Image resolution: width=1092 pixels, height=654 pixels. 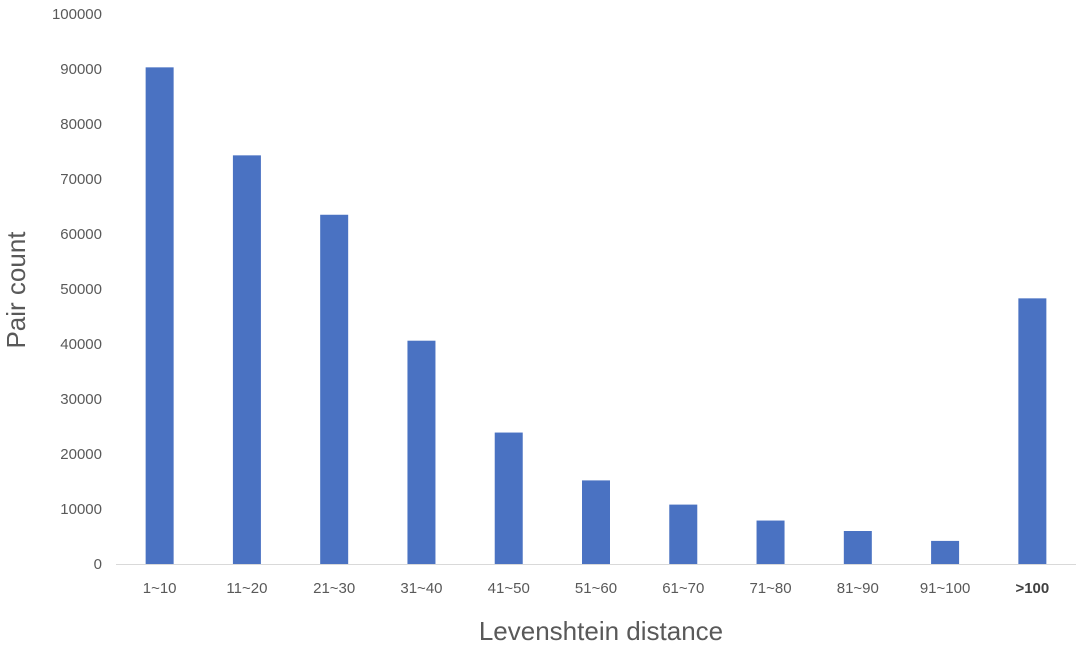 What do you see at coordinates (81, 289) in the screenshot?
I see `y-tick-label: 50000` at bounding box center [81, 289].